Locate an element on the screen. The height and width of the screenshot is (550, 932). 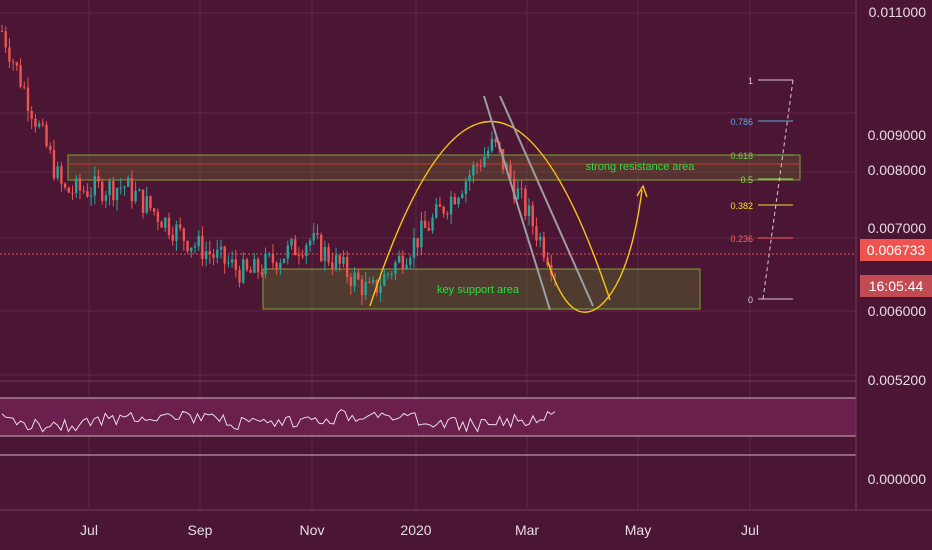
resistance-zone is located at coordinates (434, 167).